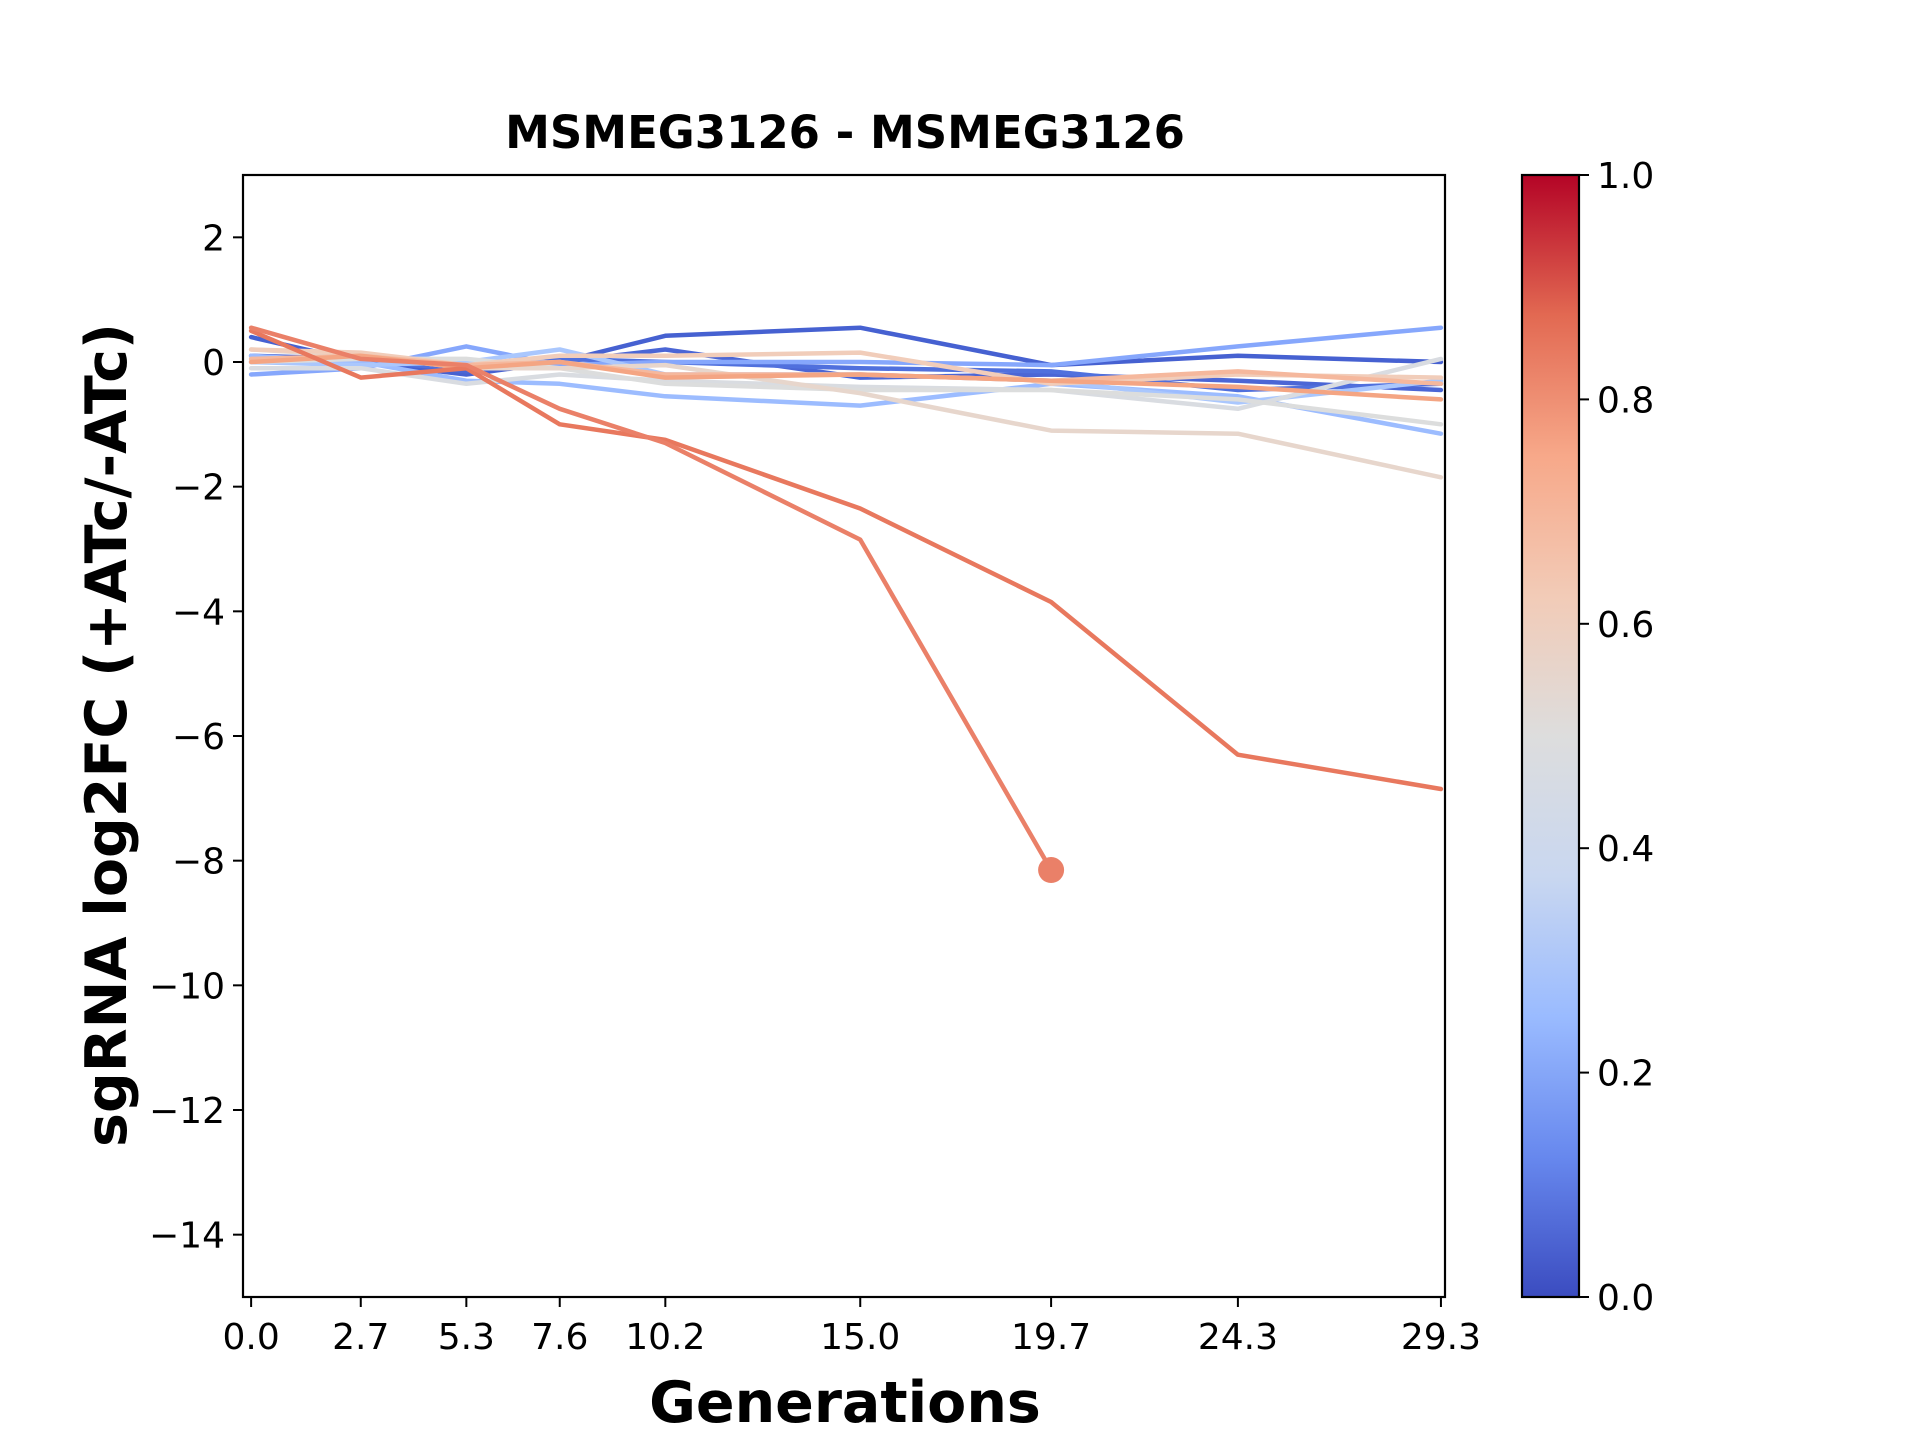 This screenshot has height=1440, width=1920. Describe the element at coordinates (1616, 737) in the screenshot. I see `colorbar-axis: 0.0 0.2 0.4 0.6 0.8 1.0` at that location.